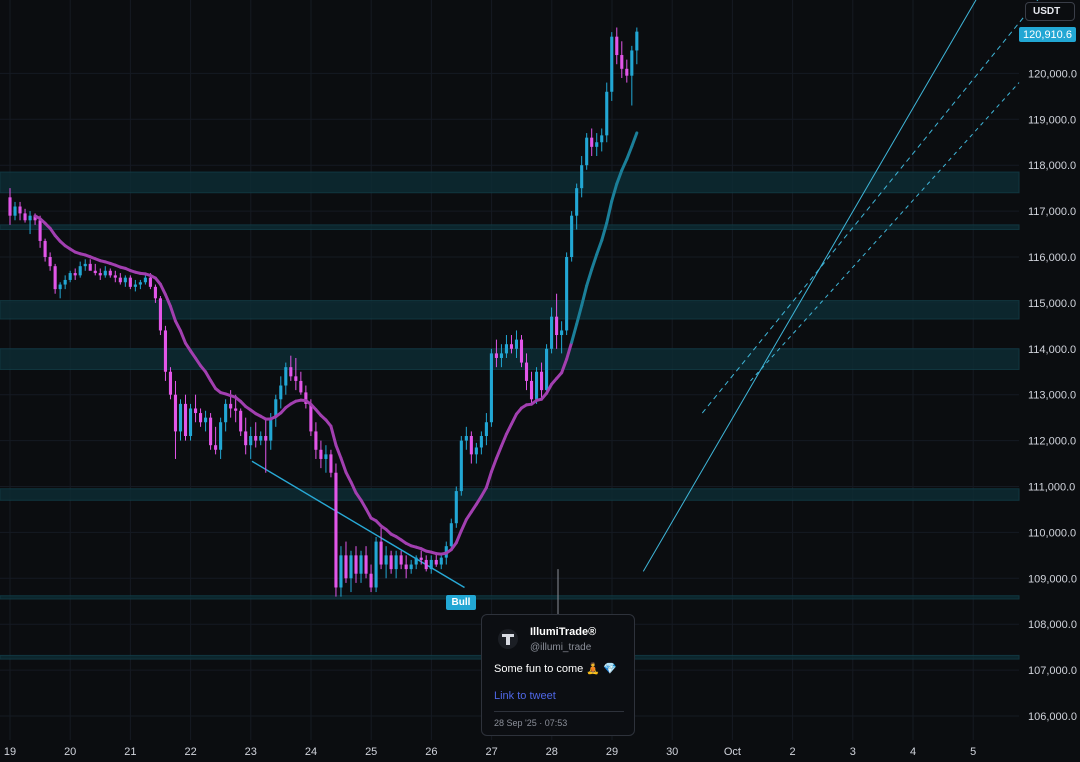  What do you see at coordinates (251, 752) in the screenshot?
I see `time-tick-label: 23` at bounding box center [251, 752].